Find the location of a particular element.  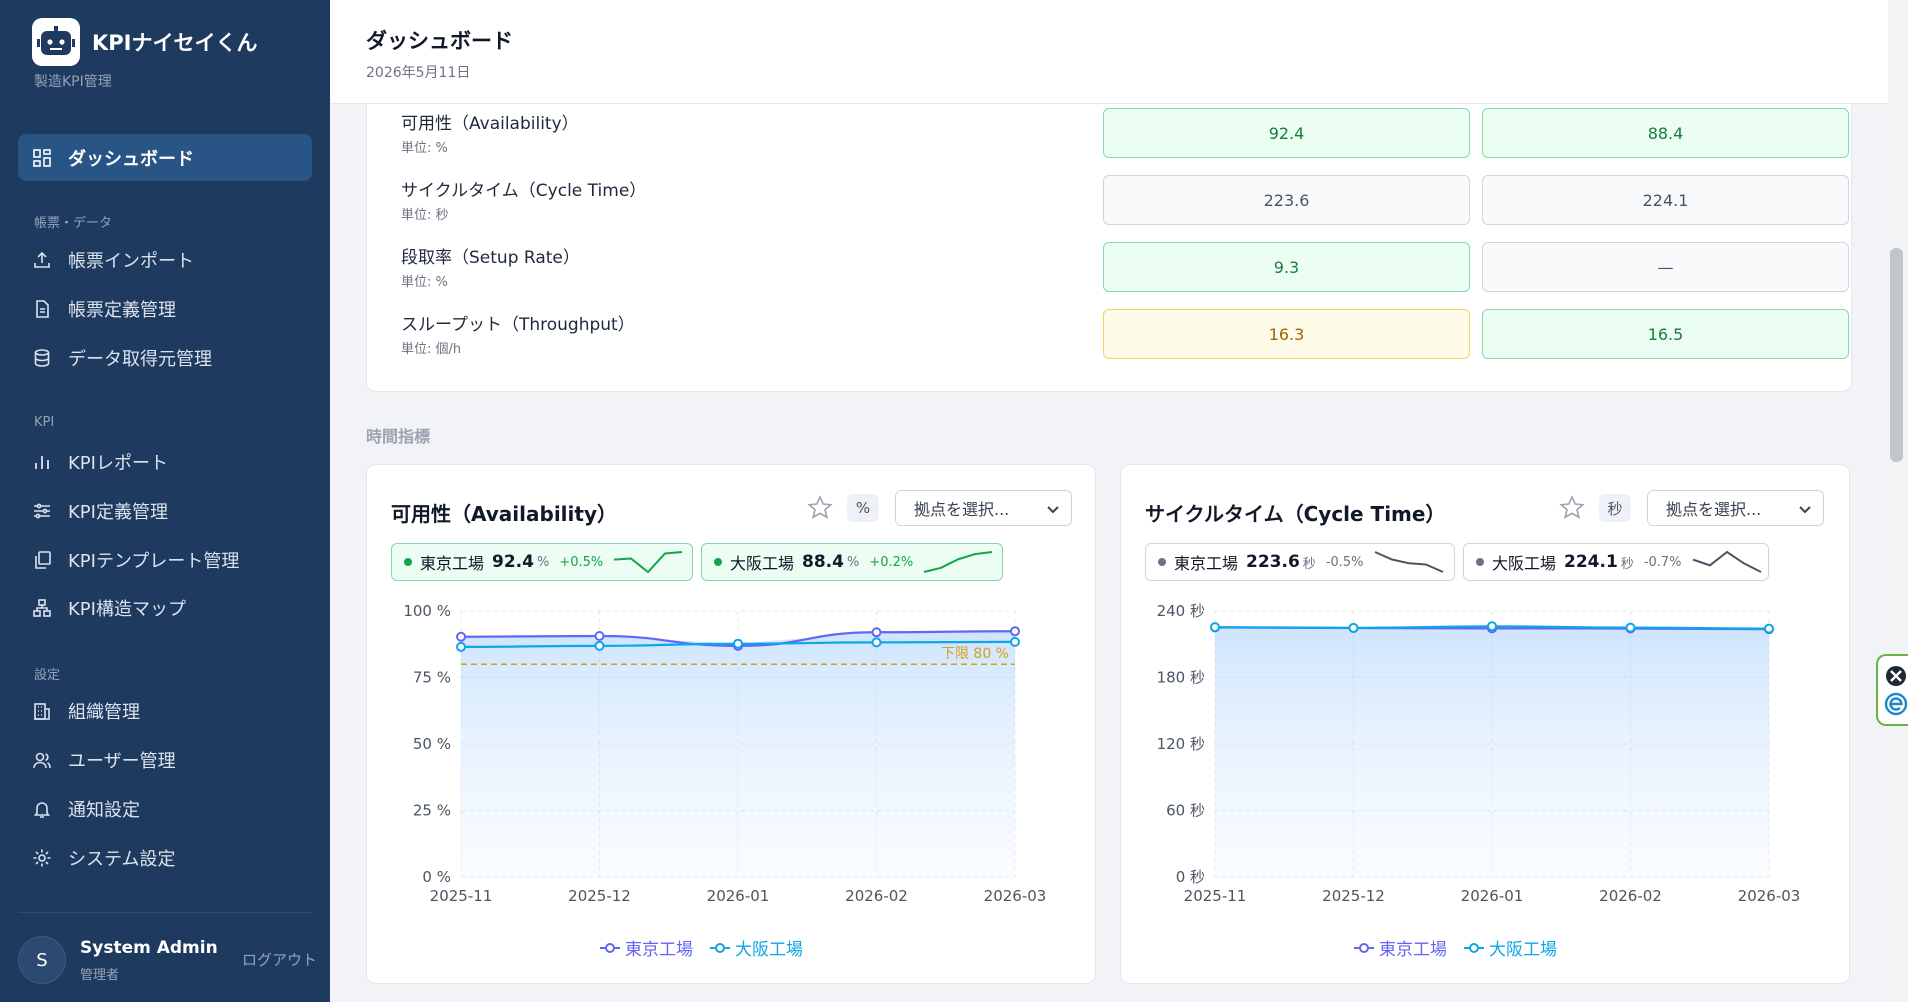

page-header: ダッシュボード 2026年5月11日 is located at coordinates (1109, 52).